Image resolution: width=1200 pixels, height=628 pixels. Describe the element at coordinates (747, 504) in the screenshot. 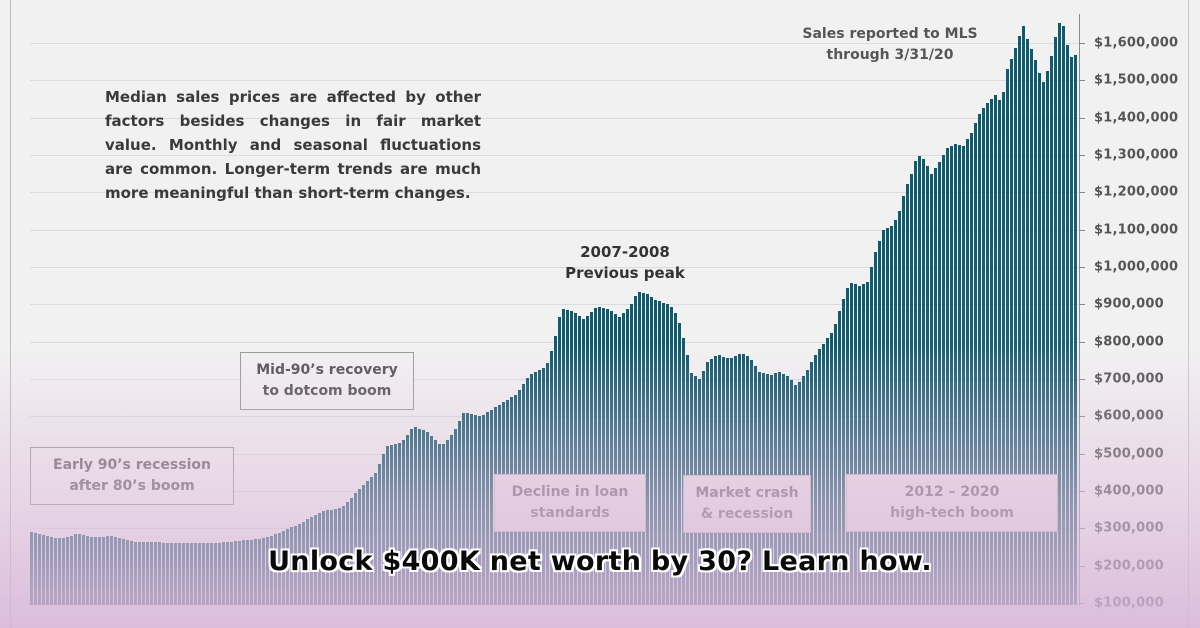

I see `annotation-market-crash: Market crash & recession` at that location.